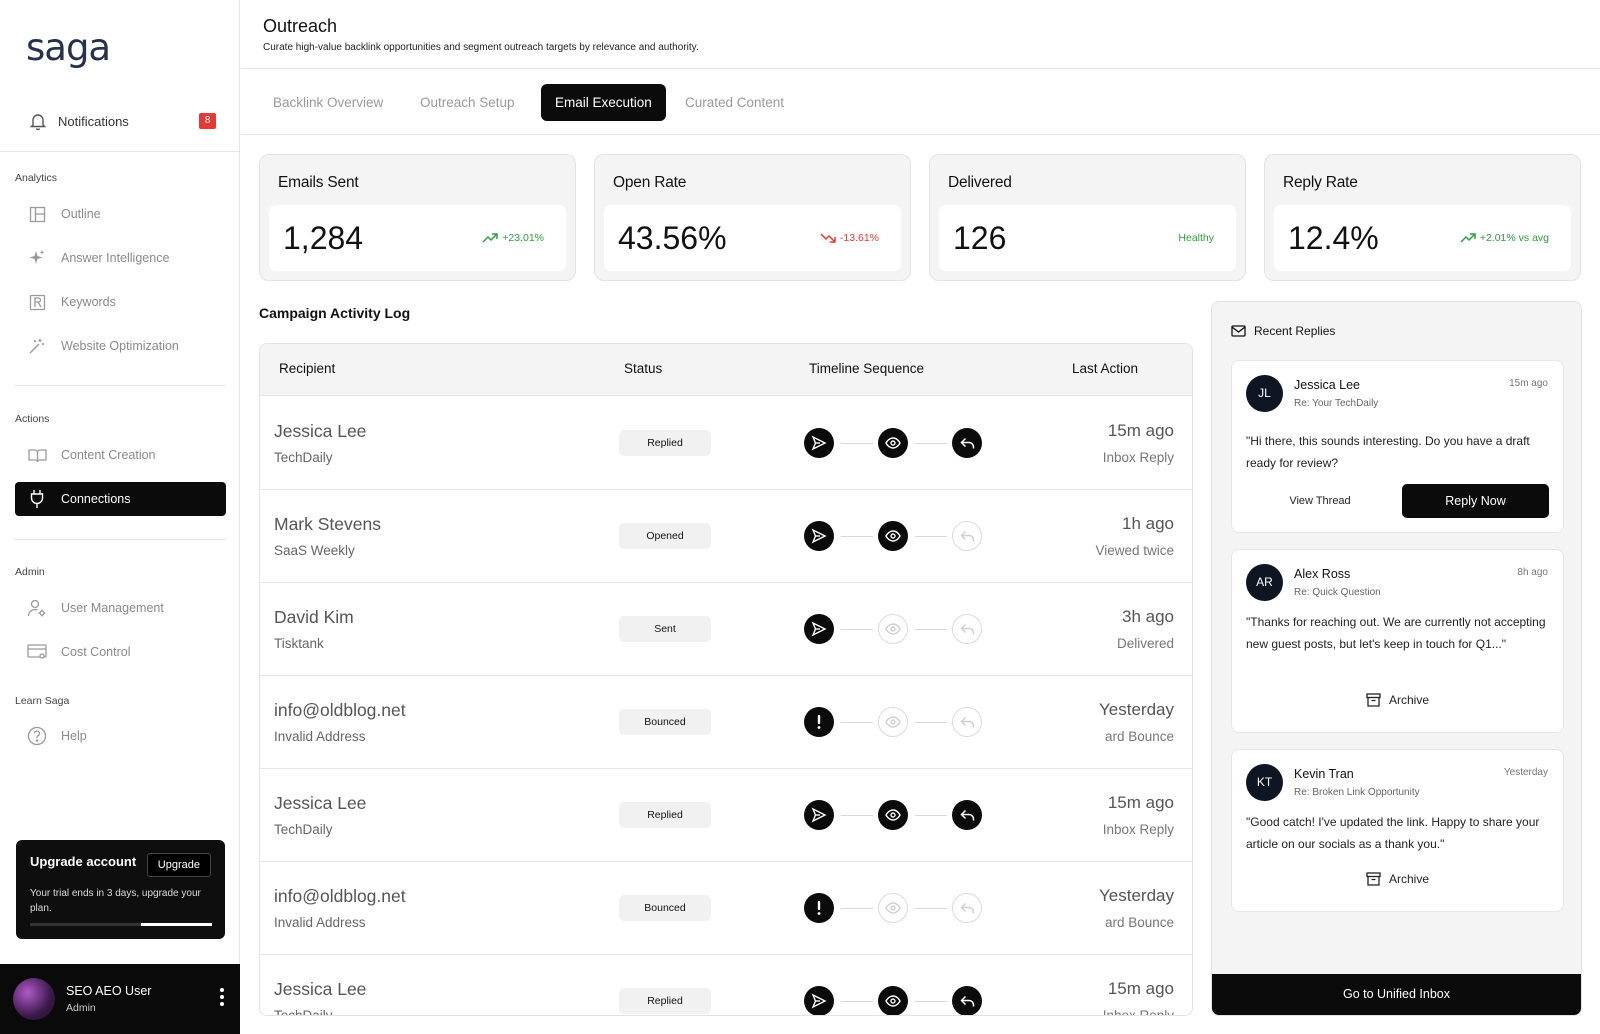  I want to click on sparkle-icon, so click(37, 258).